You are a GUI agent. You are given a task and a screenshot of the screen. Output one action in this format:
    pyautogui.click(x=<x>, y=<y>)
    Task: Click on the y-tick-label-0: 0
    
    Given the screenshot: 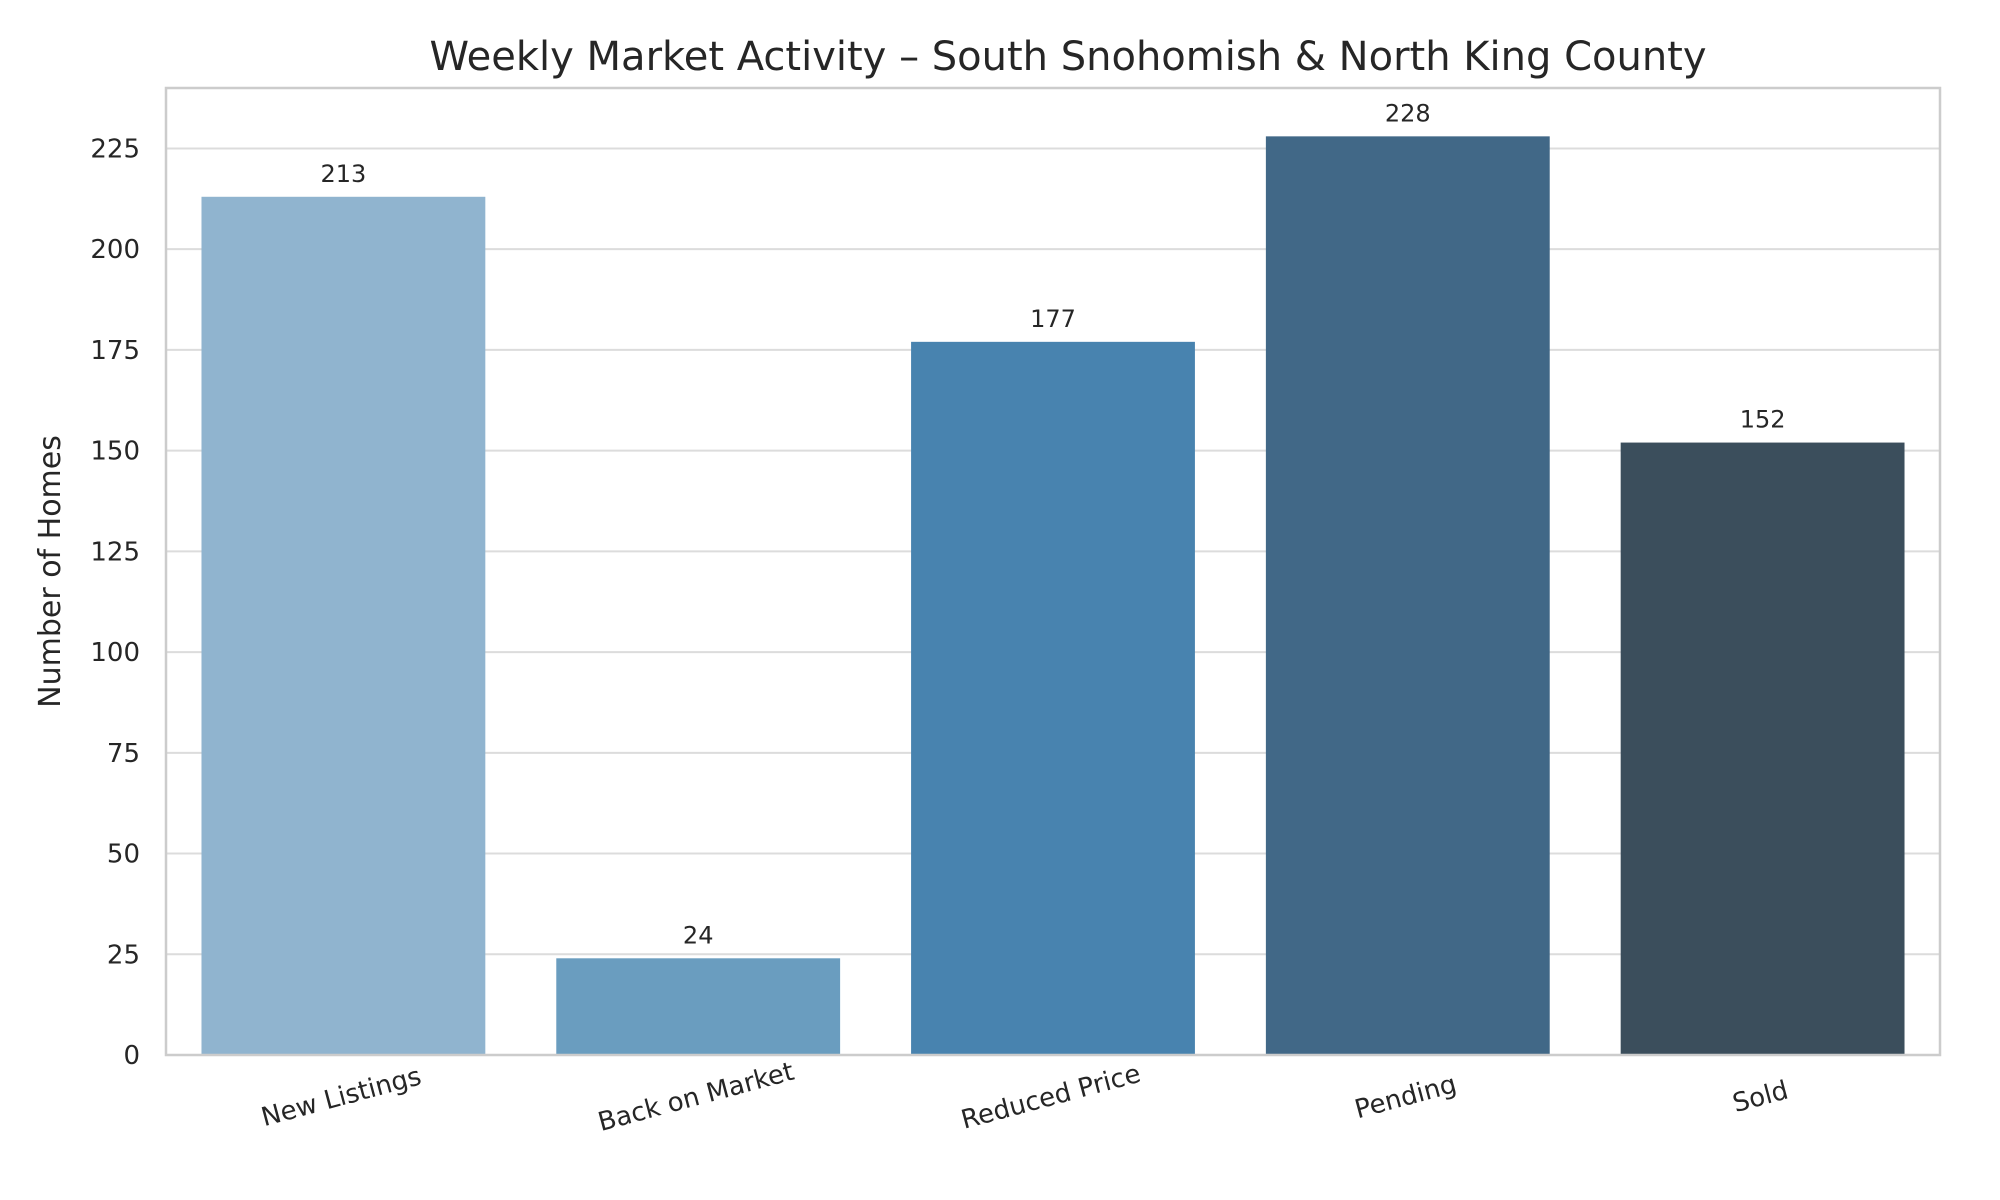 What is the action you would take?
    pyautogui.click(x=131, y=1056)
    